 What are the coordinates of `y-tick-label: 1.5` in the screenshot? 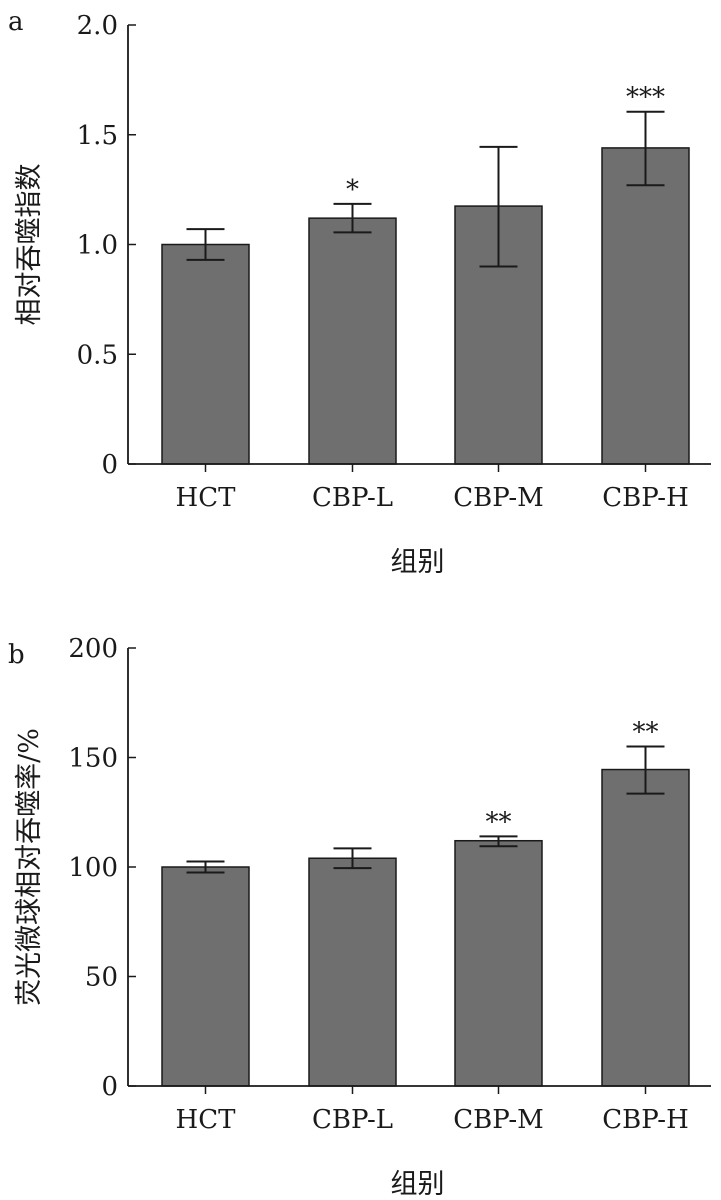 It's located at (97, 136).